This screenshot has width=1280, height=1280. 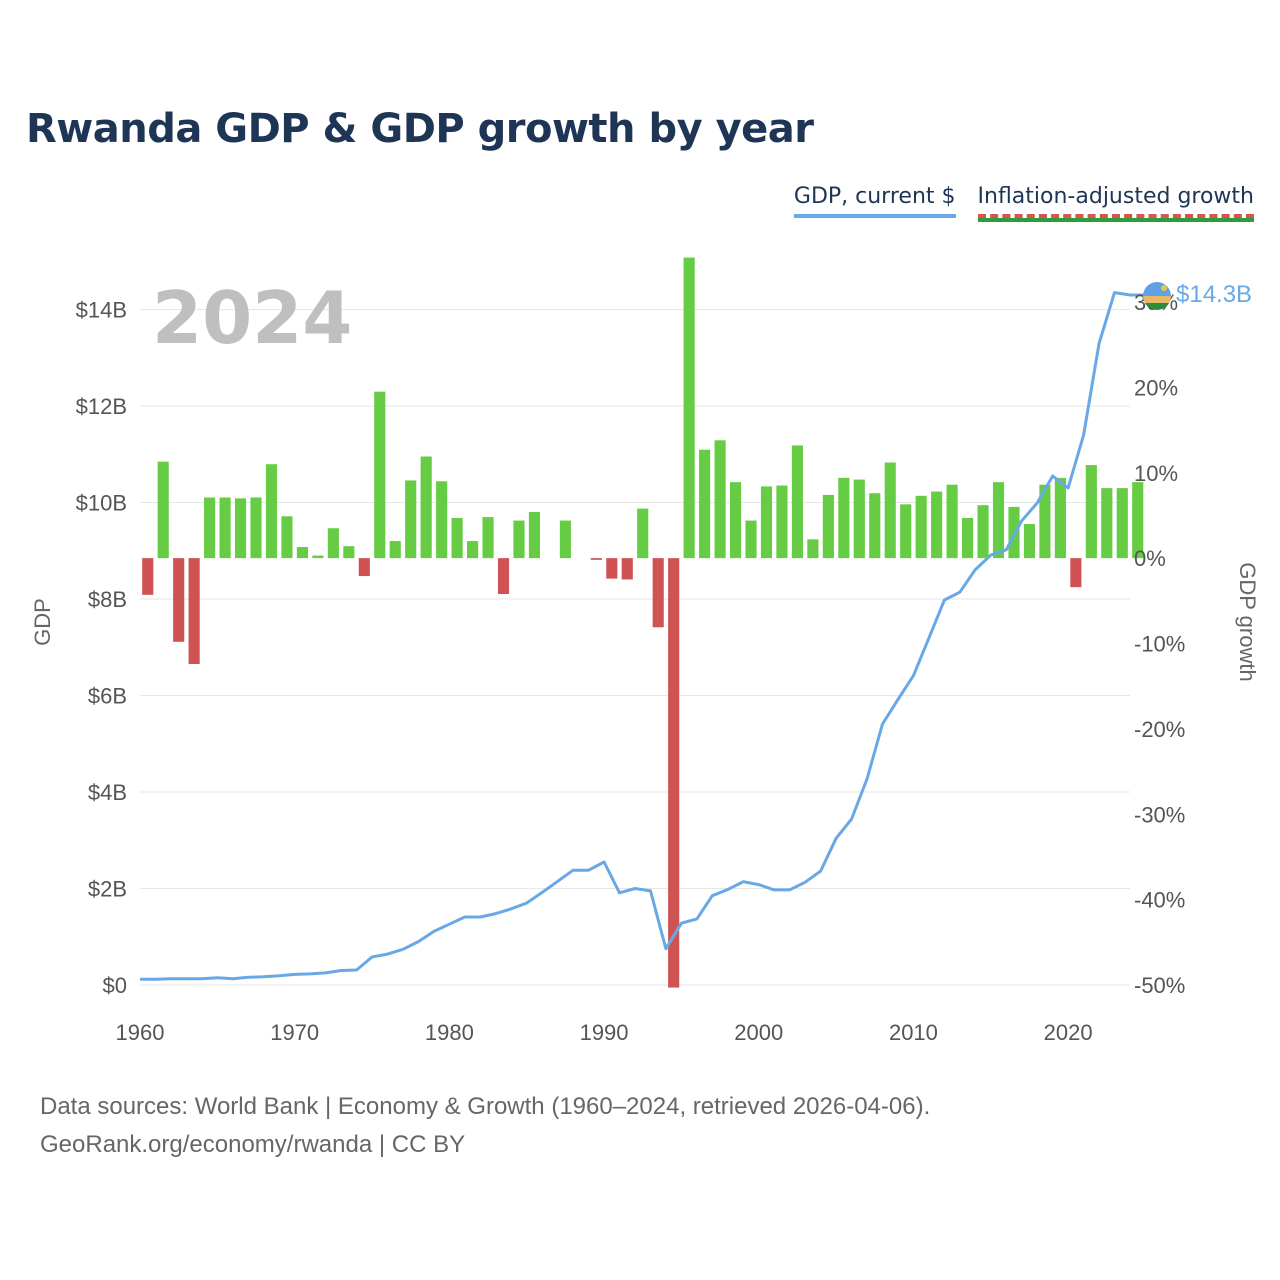 What do you see at coordinates (1247, 621) in the screenshot?
I see `right-axis-title: GDP growth` at bounding box center [1247, 621].